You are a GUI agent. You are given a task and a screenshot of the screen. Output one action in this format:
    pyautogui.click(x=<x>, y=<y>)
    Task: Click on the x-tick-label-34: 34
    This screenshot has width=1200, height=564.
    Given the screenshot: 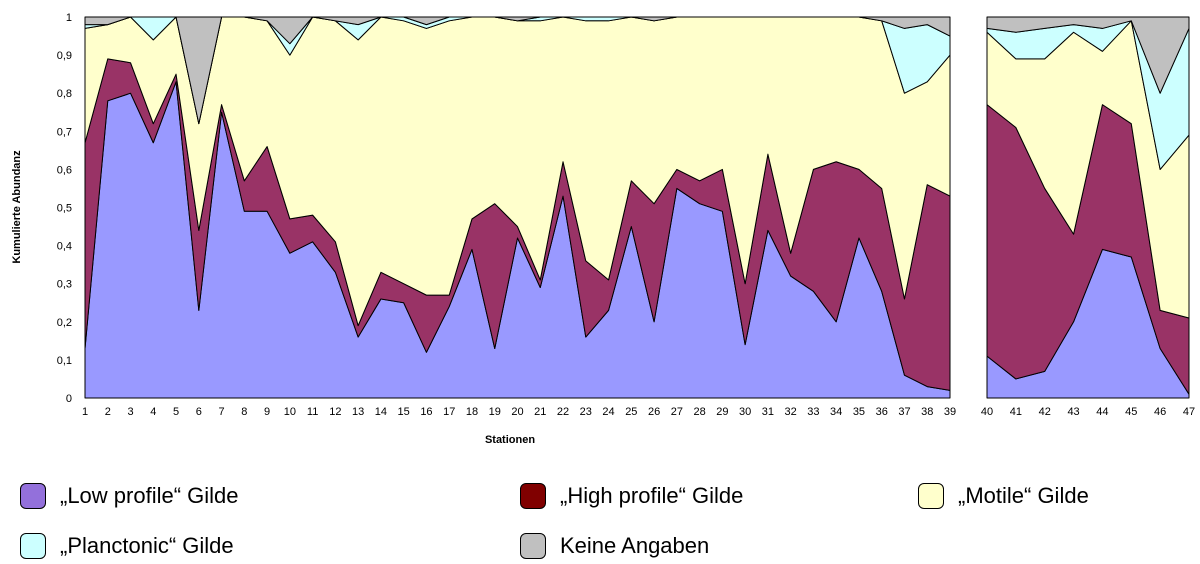 What is the action you would take?
    pyautogui.click(x=836, y=412)
    